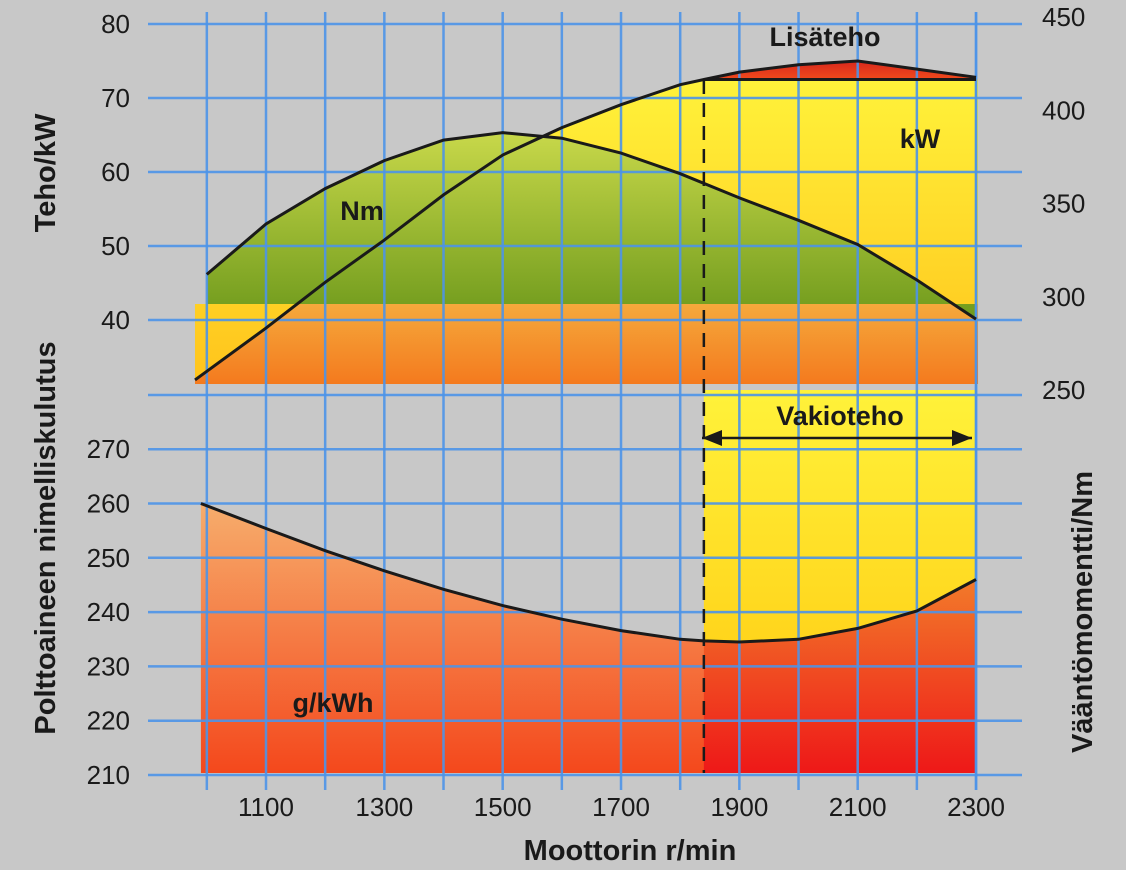 The width and height of the screenshot is (1126, 870). Describe the element at coordinates (1063, 17) in the screenshot. I see `y-tick-label-torque: 450` at that location.